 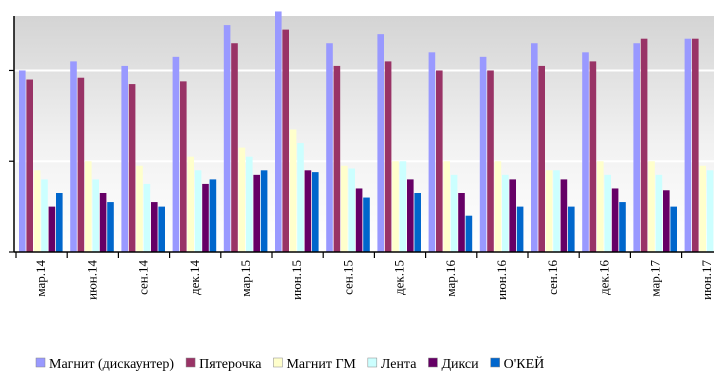 What do you see at coordinates (245, 278) in the screenshot?
I see `x-tick-label: мар.15` at bounding box center [245, 278].